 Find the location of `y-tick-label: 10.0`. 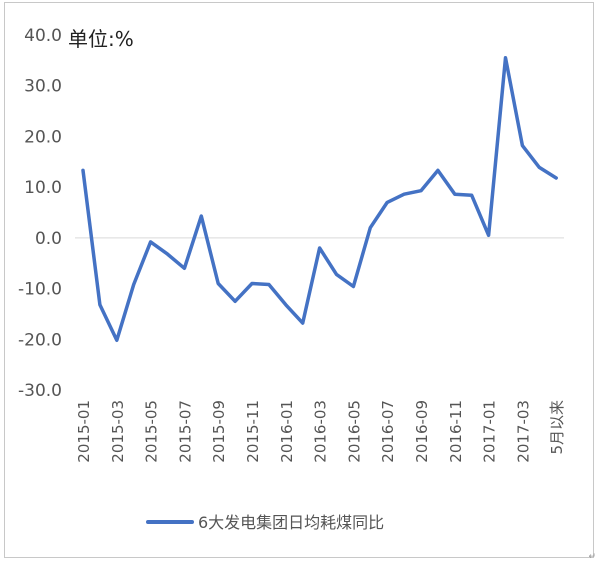

y-tick-label: 10.0 is located at coordinates (43, 188).